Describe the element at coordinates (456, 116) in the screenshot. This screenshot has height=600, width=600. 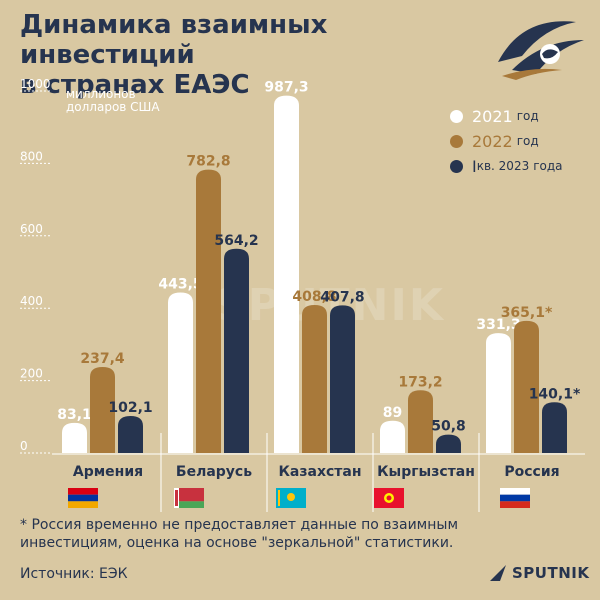
I see `legend-dot-2021` at that location.